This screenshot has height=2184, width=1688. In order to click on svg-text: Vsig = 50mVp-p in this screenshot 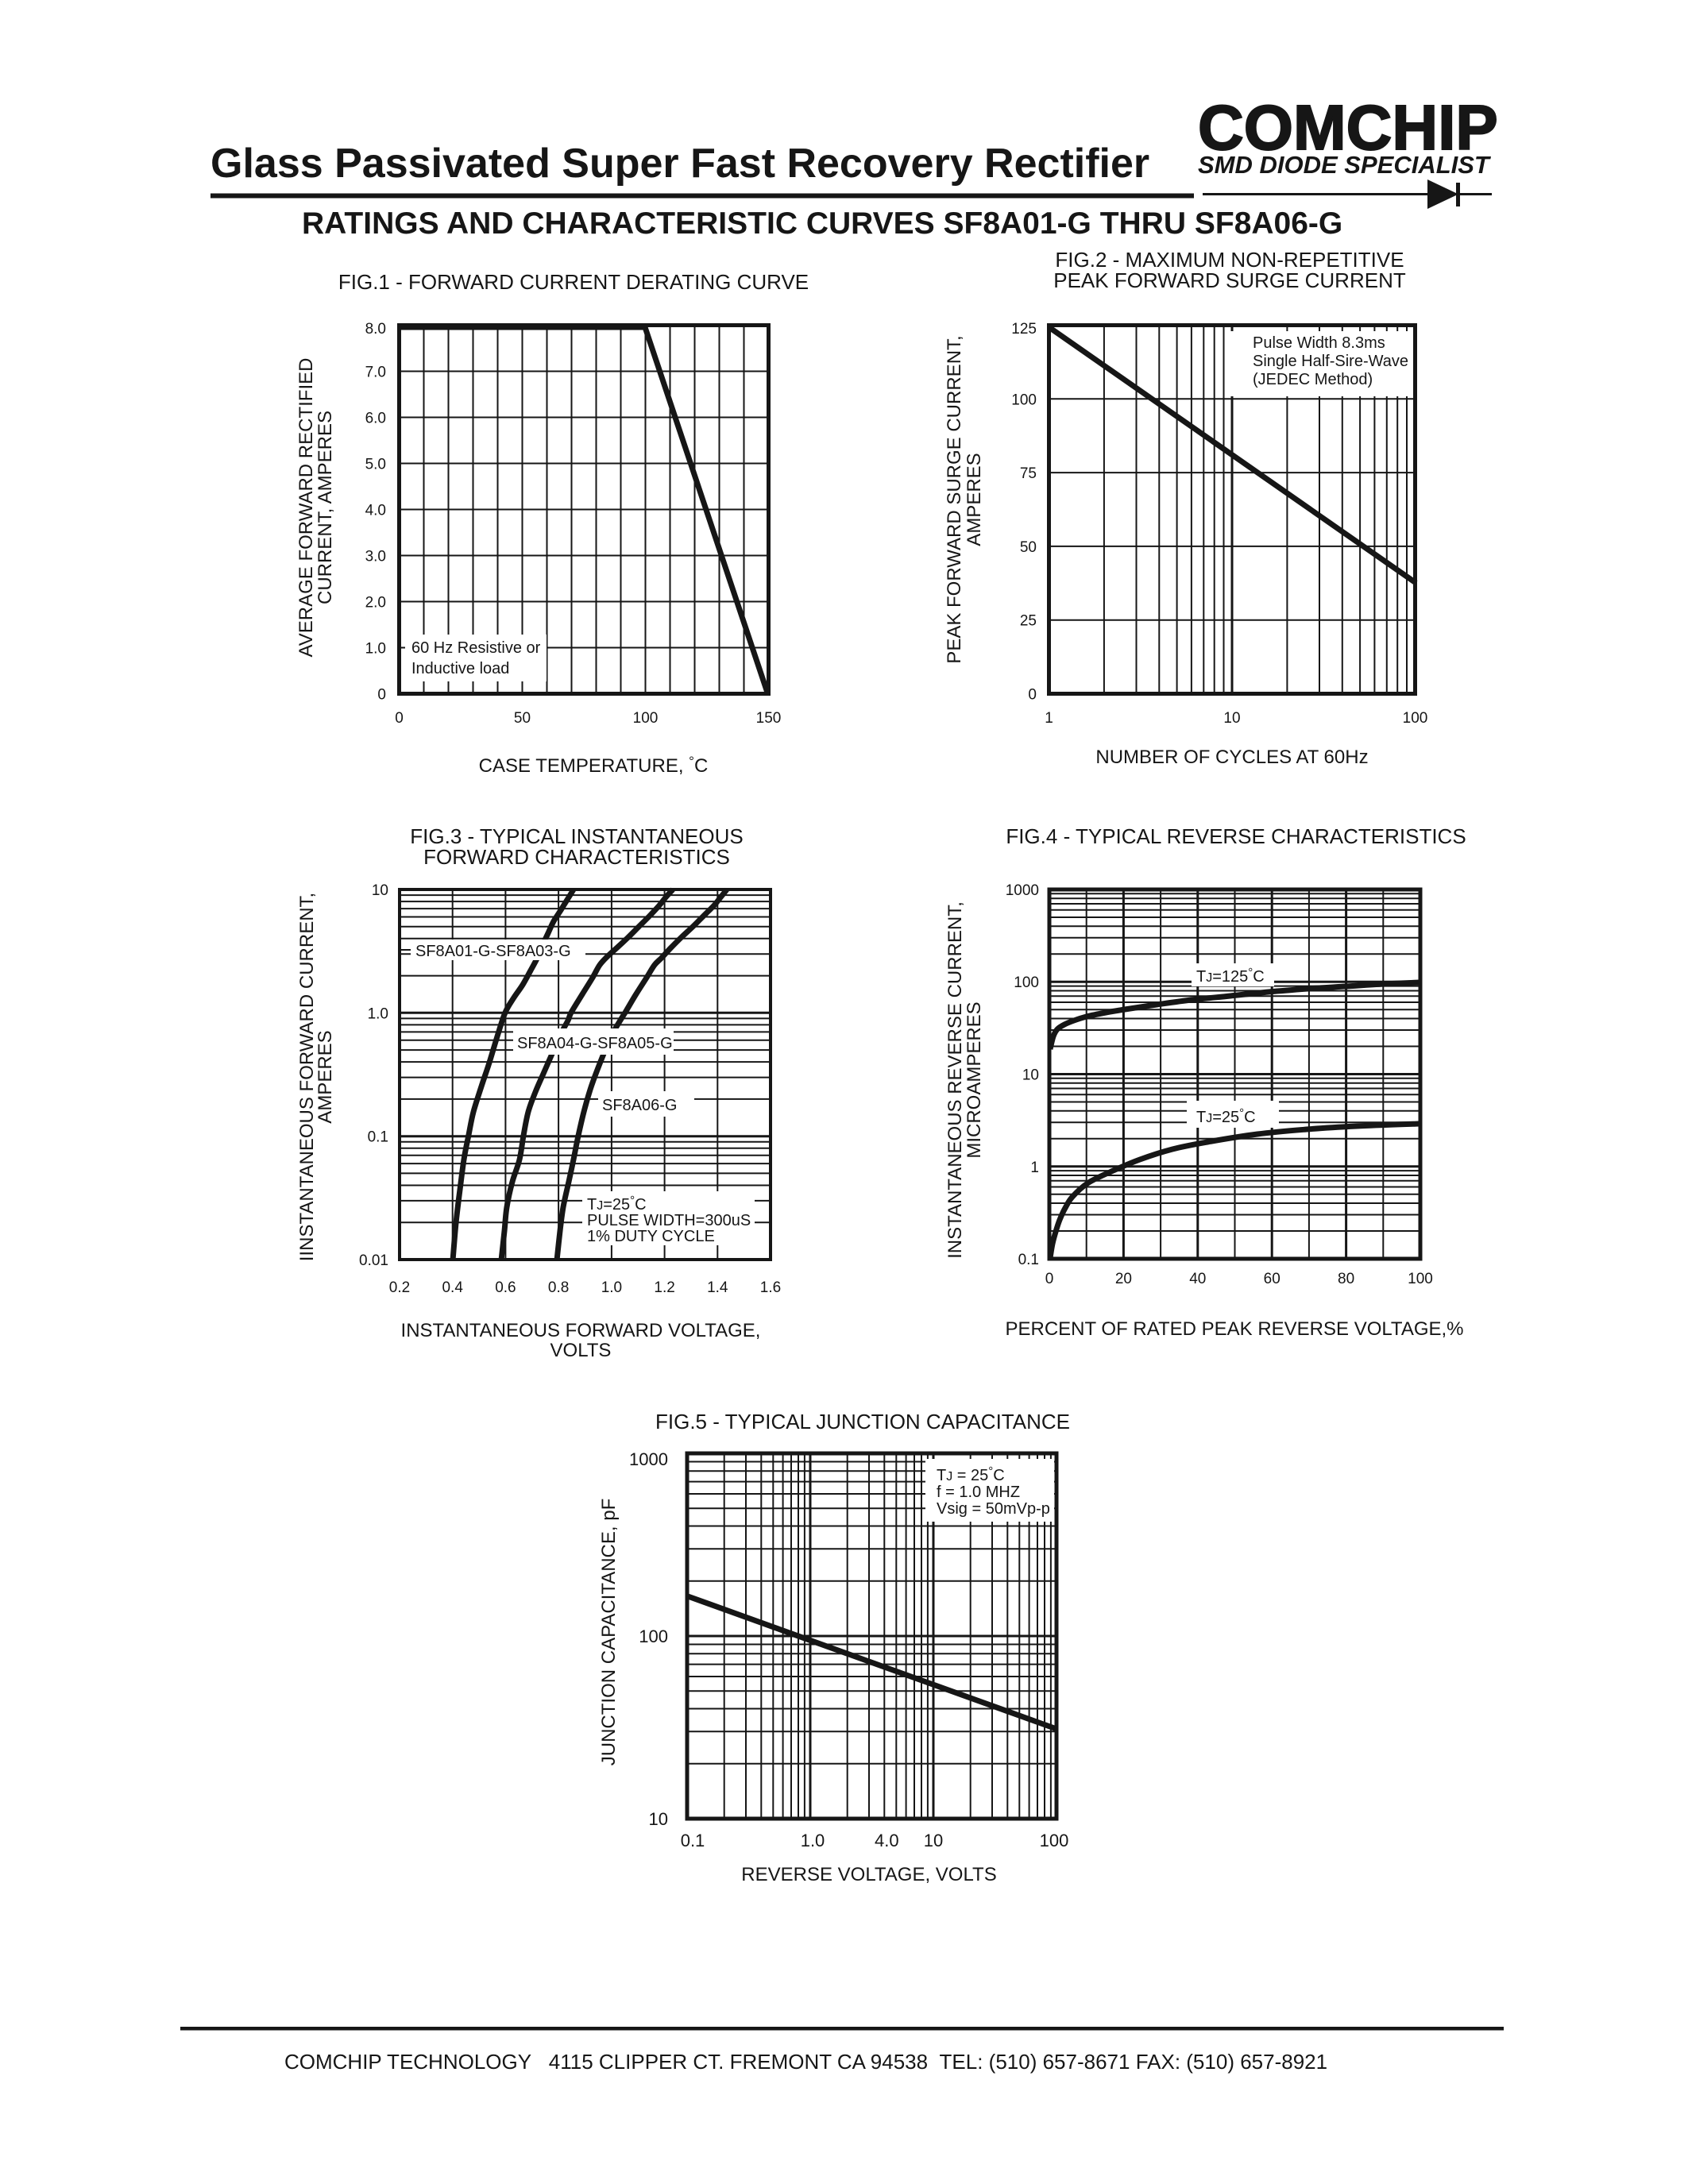, I will do `click(994, 1509)`.